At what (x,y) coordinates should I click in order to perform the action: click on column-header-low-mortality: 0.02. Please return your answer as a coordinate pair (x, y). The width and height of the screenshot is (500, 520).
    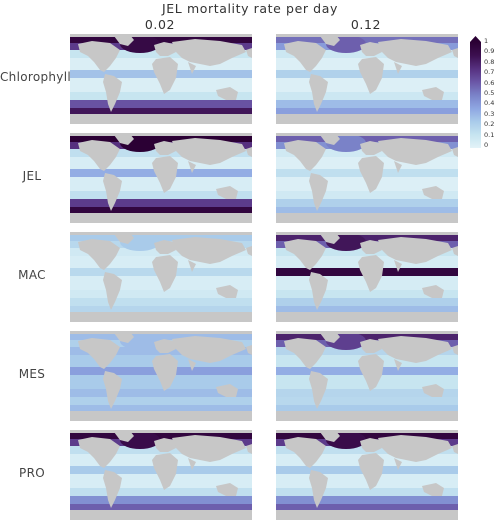
    Looking at the image, I should click on (160, 24).